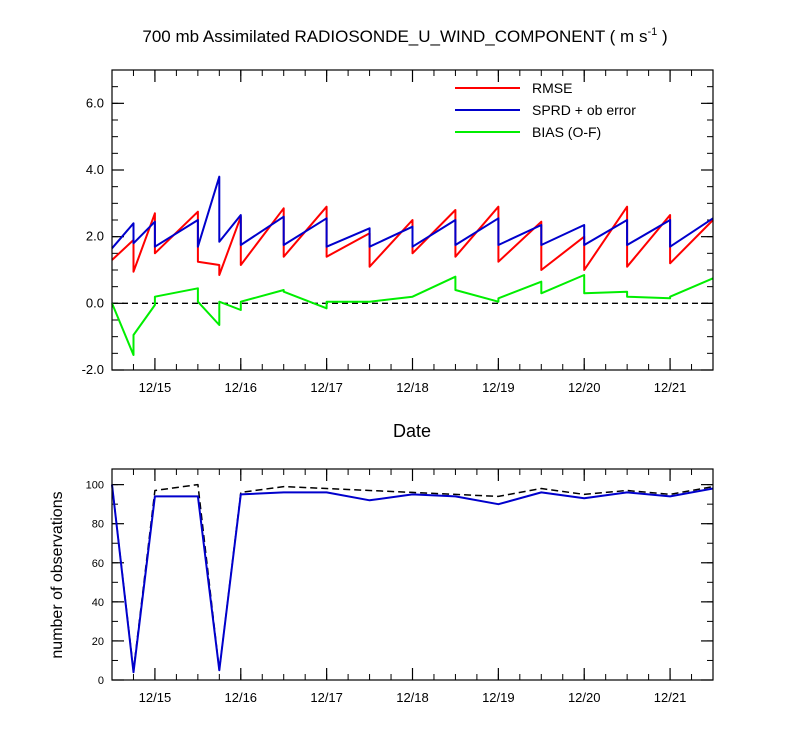  Describe the element at coordinates (412, 212) in the screenshot. I see `top-series-sprd-ob-error-line` at that location.